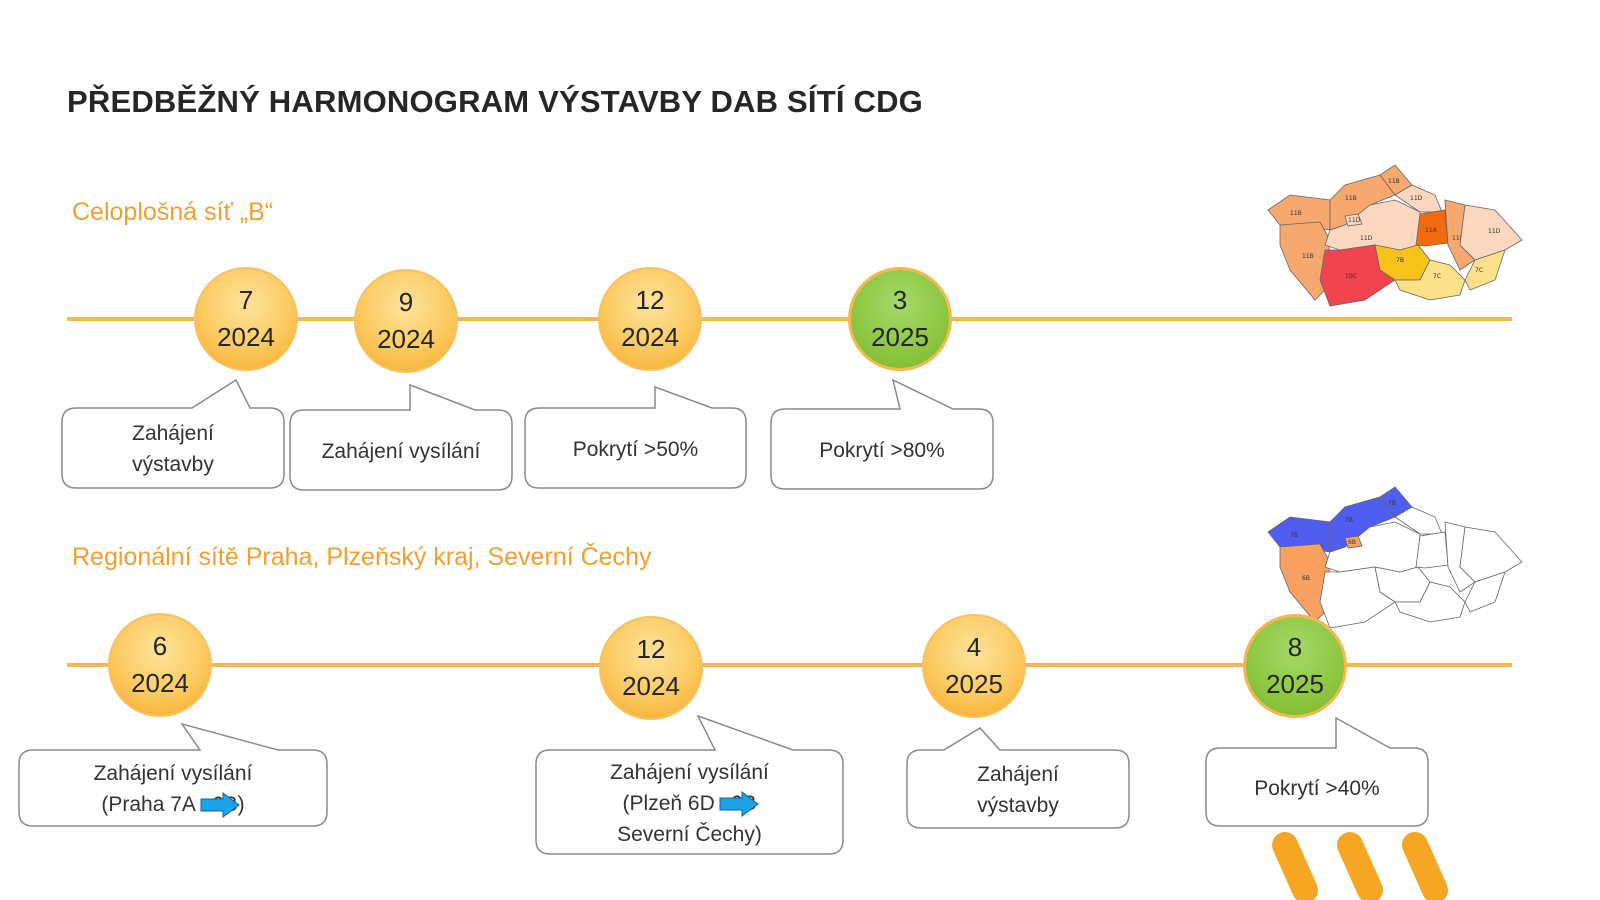 This screenshot has width=1600, height=900. I want to click on callout-b-3: Pokrytí >50%, so click(635, 449).